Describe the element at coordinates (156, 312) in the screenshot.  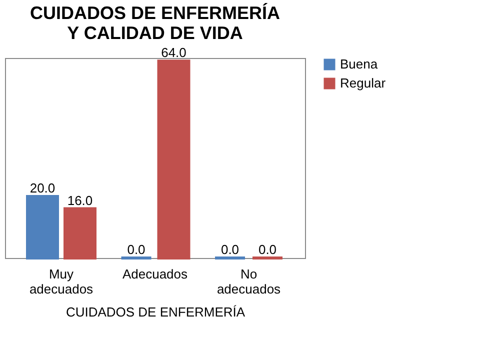
I see `x-axis-title: CUIDADOS DE ENFERMERÍA` at that location.